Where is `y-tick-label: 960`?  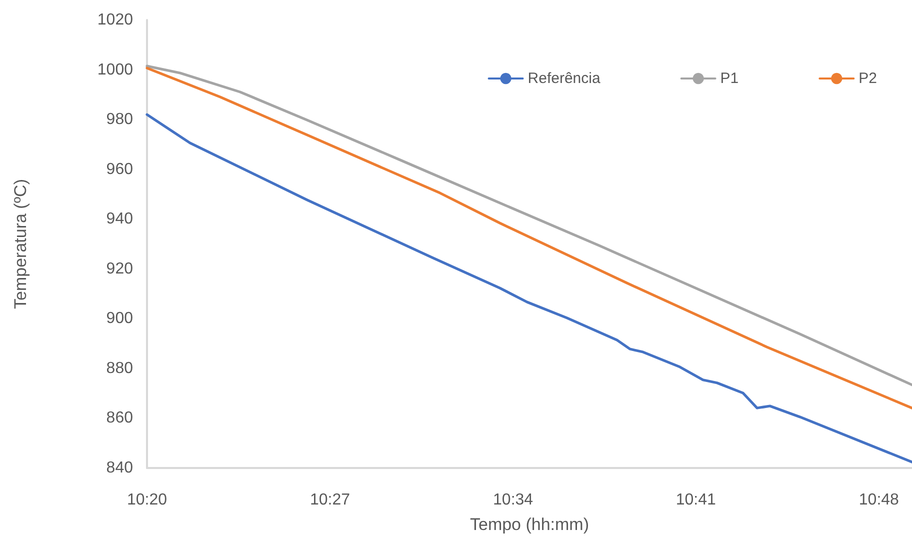
y-tick-label: 960 is located at coordinates (120, 169).